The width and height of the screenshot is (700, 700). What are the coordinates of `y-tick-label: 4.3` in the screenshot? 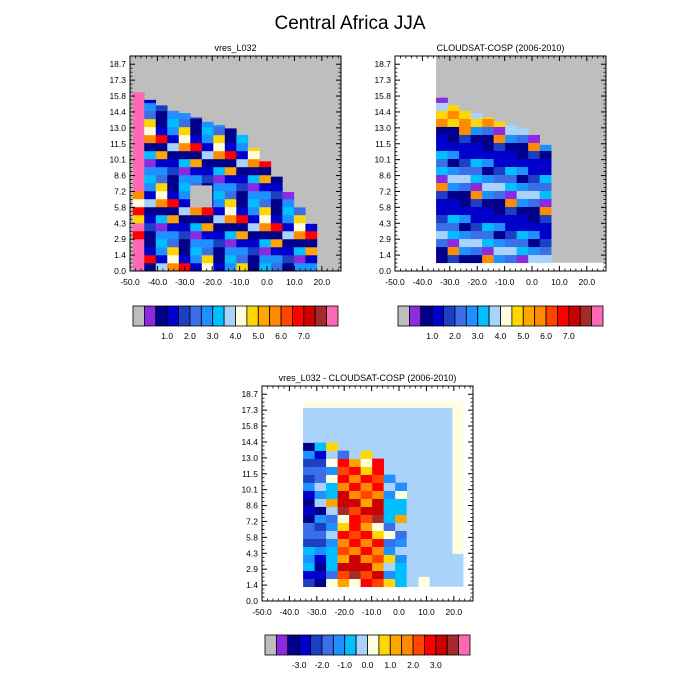 It's located at (252, 553).